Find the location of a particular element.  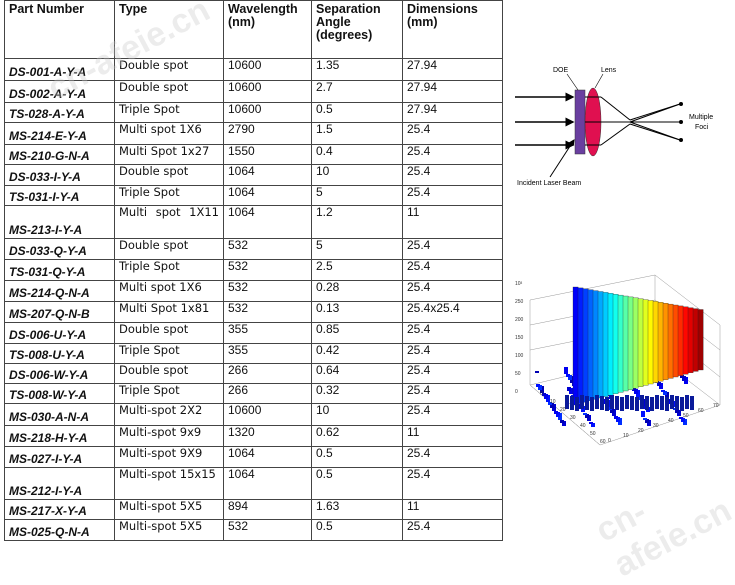

table-row: DS-006-W-Y-A Double spot 266 0.64 25.4 is located at coordinates (253, 373).